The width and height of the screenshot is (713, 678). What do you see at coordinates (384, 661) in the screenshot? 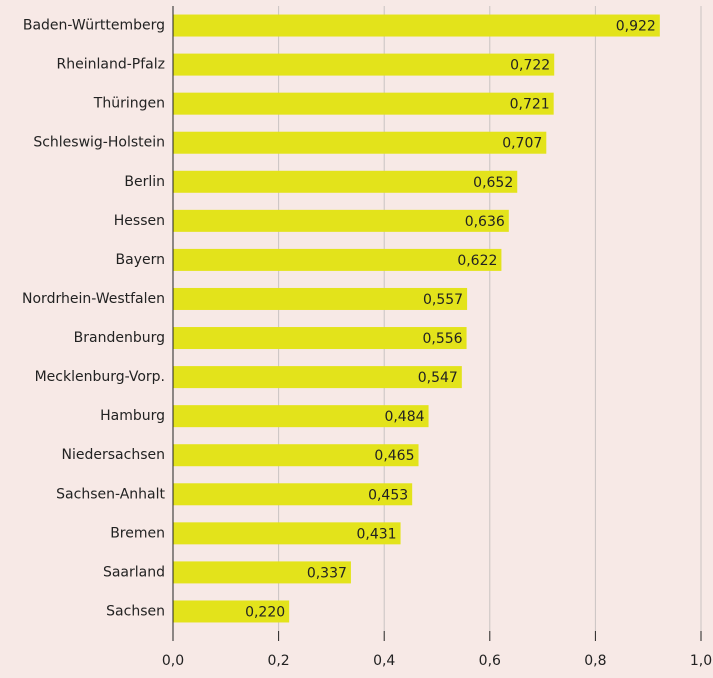
I see `x-tick-label: 0,4` at bounding box center [384, 661].